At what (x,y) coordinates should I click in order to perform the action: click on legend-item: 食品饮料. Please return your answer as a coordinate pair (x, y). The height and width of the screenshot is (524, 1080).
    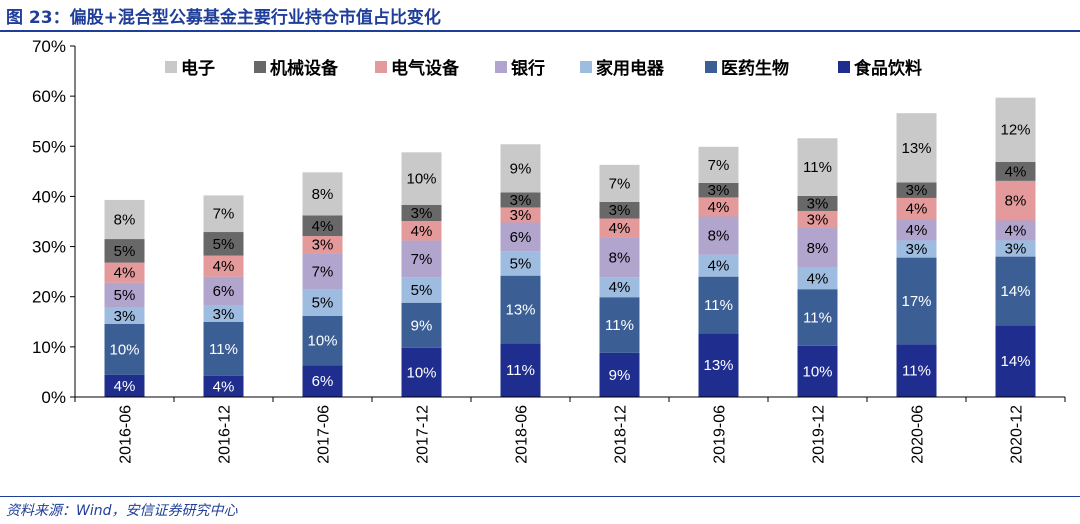
    Looking at the image, I should click on (880, 68).